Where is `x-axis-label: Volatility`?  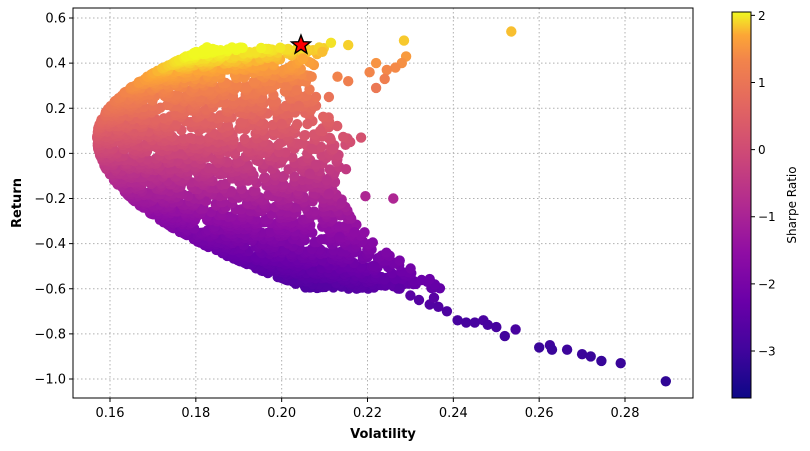
x-axis-label: Volatility is located at coordinates (383, 434).